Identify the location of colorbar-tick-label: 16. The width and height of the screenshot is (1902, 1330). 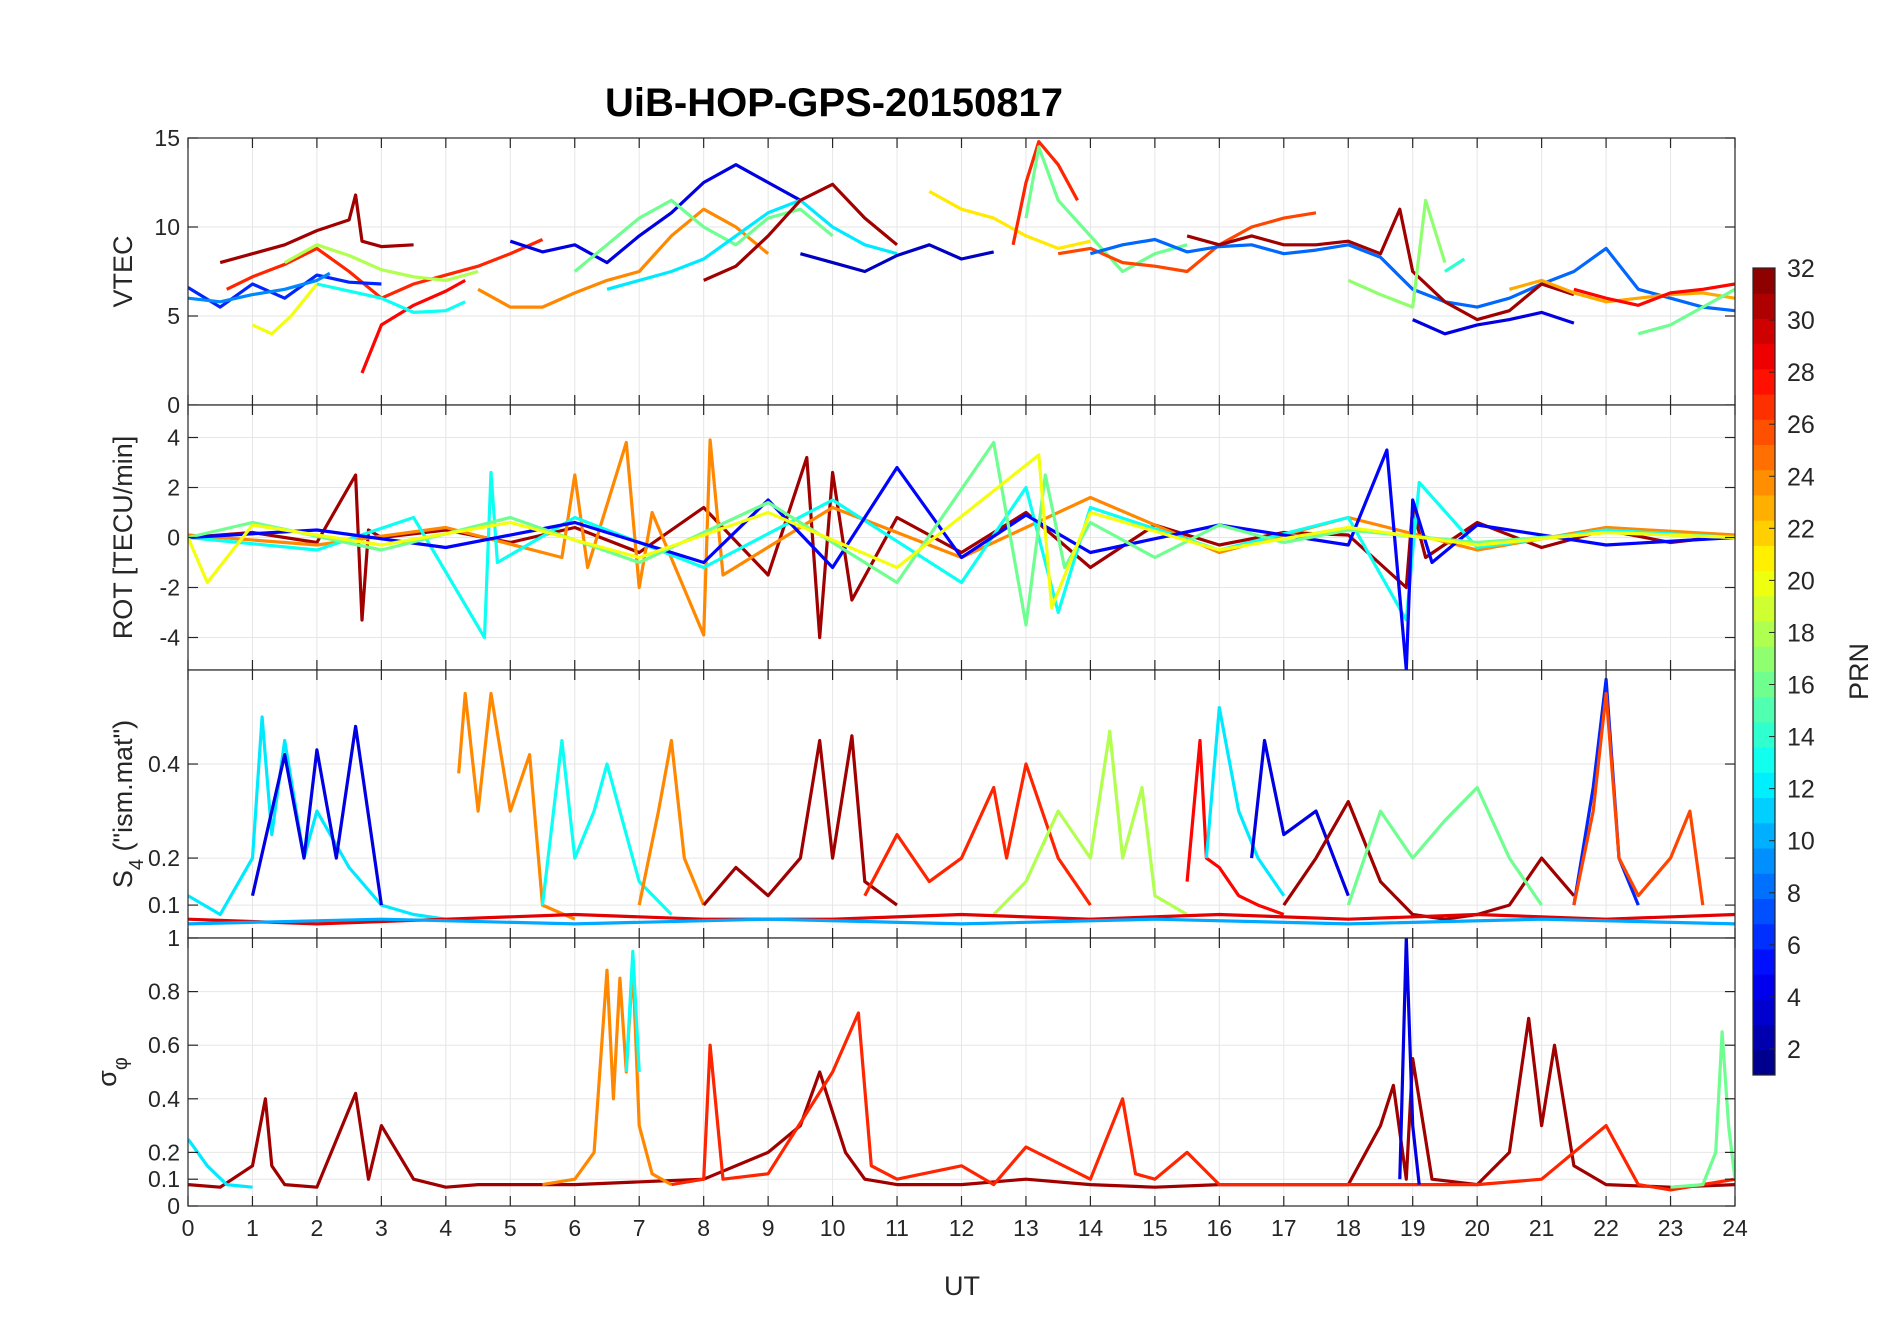
(1801, 686).